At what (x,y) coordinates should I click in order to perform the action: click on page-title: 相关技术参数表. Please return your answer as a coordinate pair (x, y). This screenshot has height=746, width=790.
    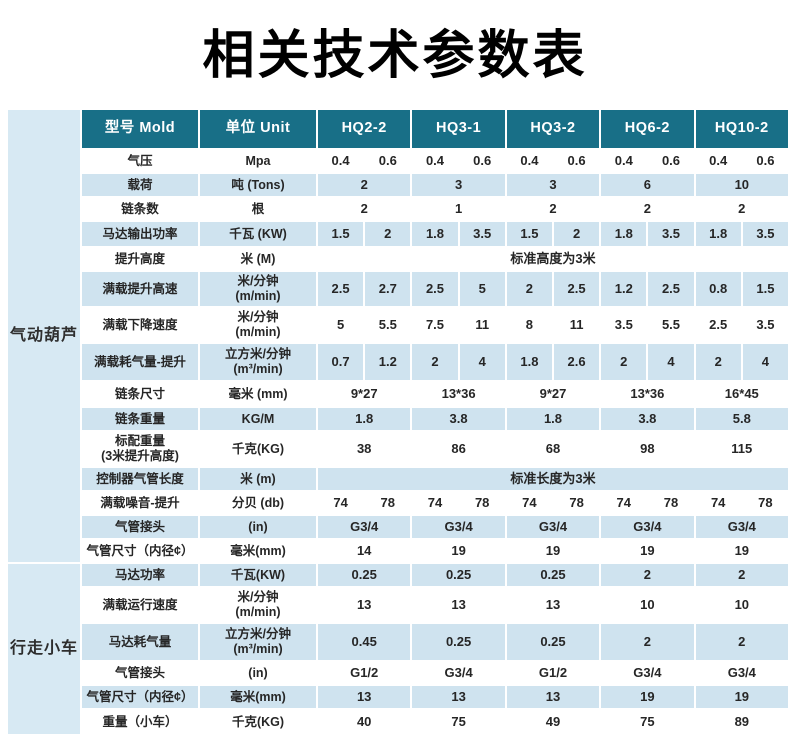
    Looking at the image, I should click on (395, 56).